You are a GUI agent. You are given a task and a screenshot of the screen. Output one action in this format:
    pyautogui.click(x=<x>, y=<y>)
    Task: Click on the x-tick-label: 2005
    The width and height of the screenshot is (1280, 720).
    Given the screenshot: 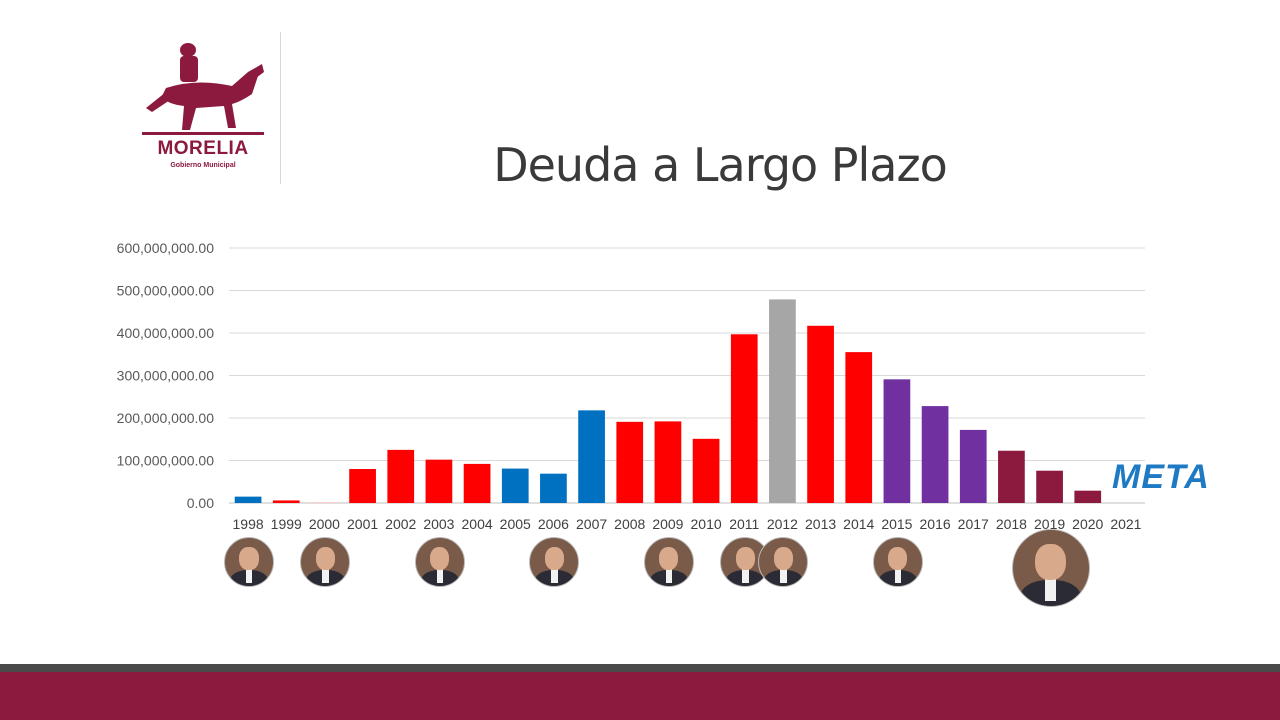 What is the action you would take?
    pyautogui.click(x=515, y=524)
    